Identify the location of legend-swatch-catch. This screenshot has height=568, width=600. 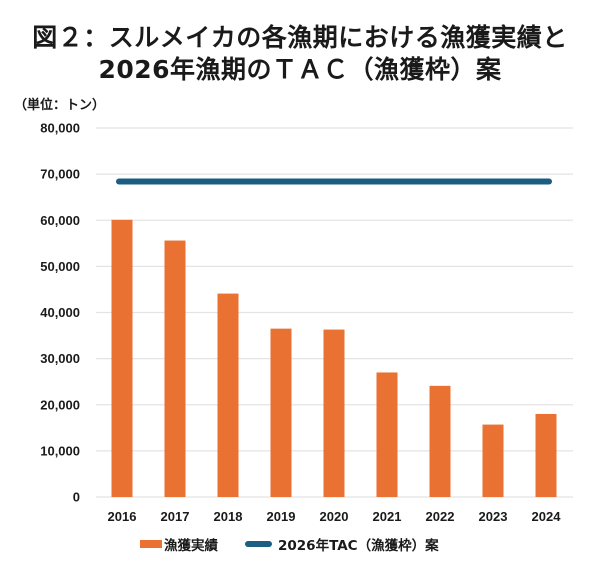
(151, 544).